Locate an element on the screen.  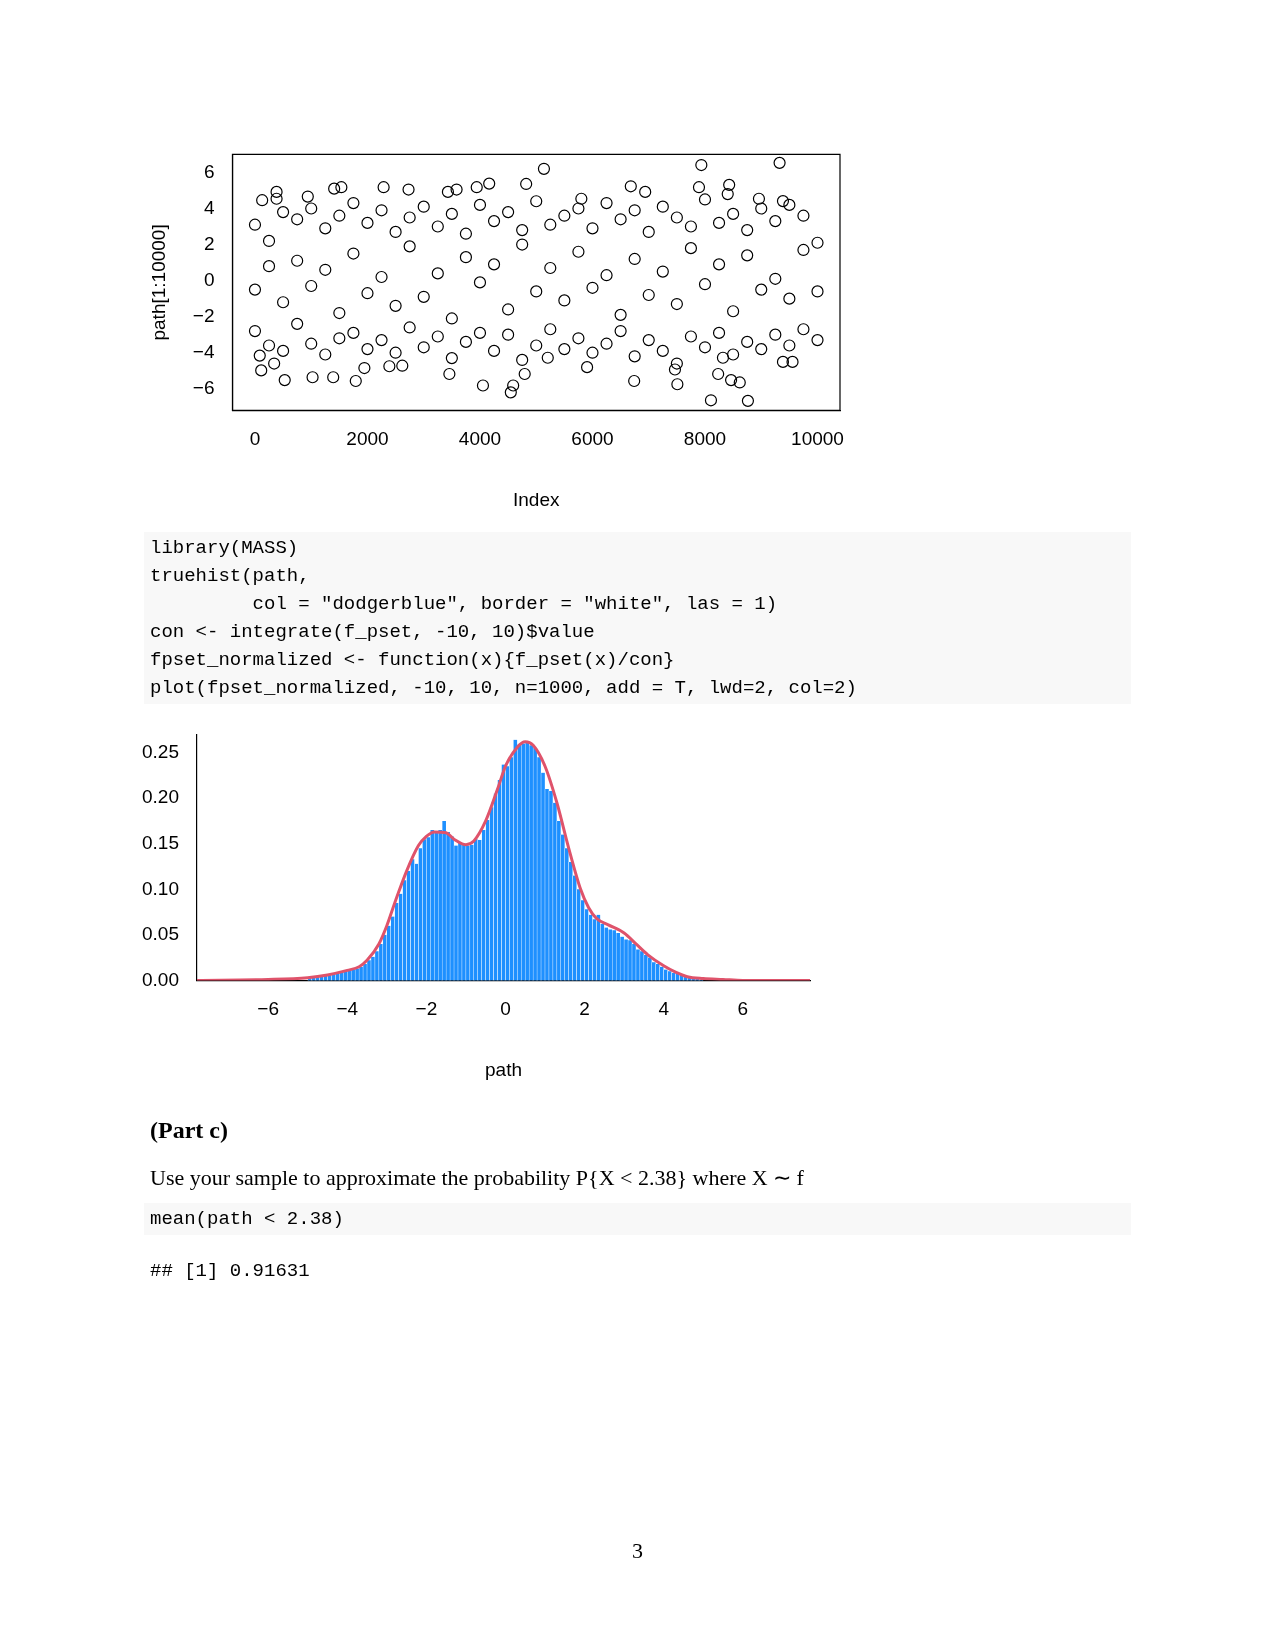
x-tick-label: 4 is located at coordinates (664, 1009).